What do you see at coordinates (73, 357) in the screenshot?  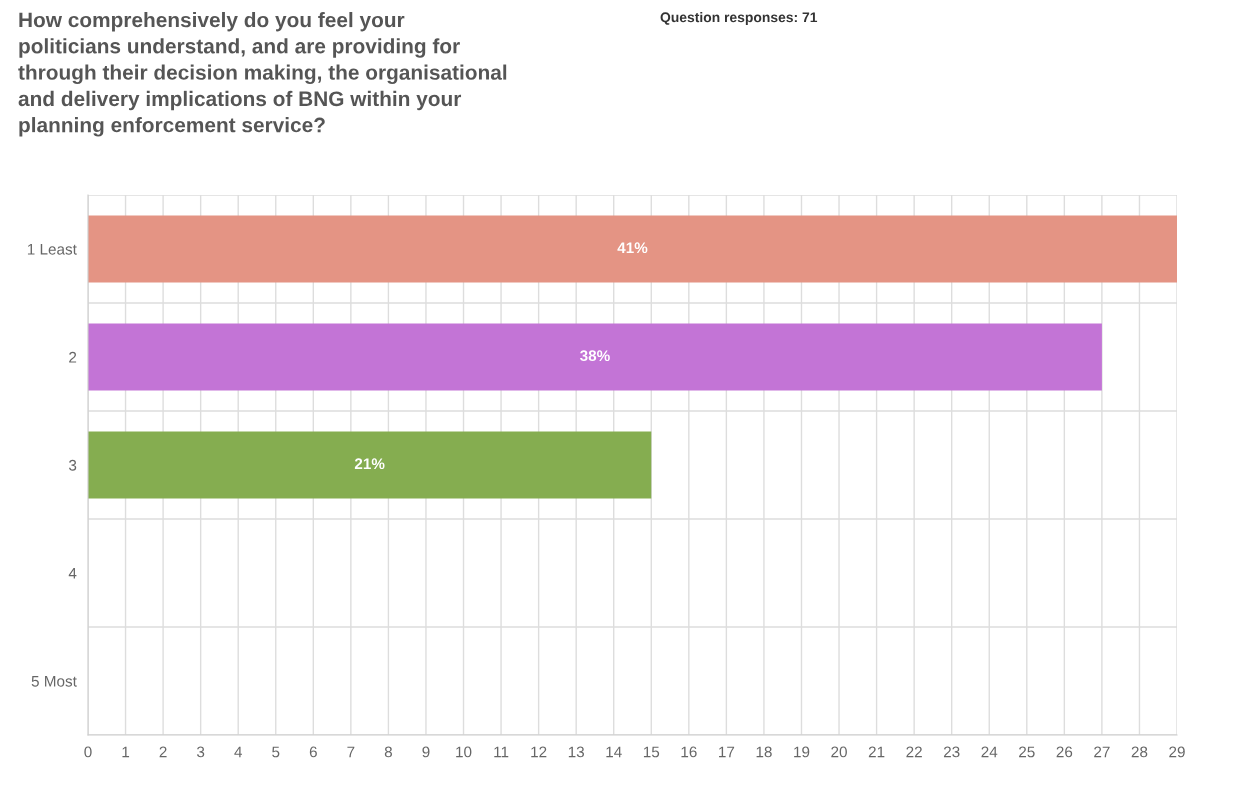 I see `y-tick-label: 2` at bounding box center [73, 357].